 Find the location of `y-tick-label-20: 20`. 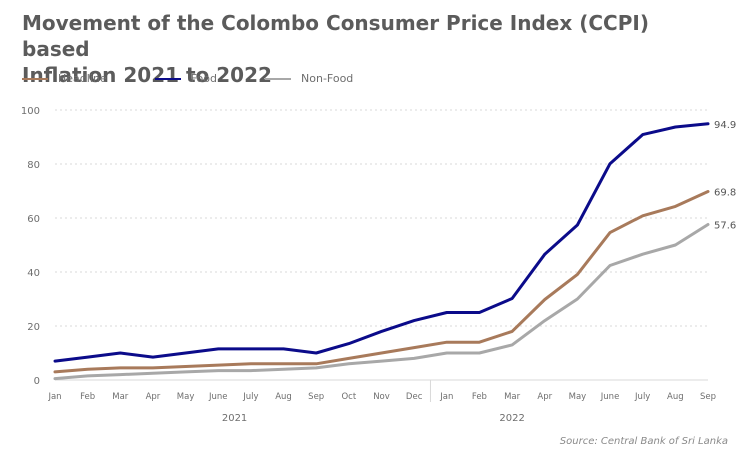

y-tick-label-20: 20 is located at coordinates (33, 327).